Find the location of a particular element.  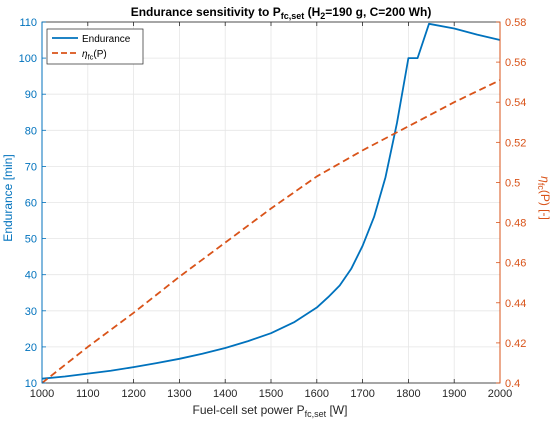

left-y-tick-label: 70 is located at coordinates (31, 167).